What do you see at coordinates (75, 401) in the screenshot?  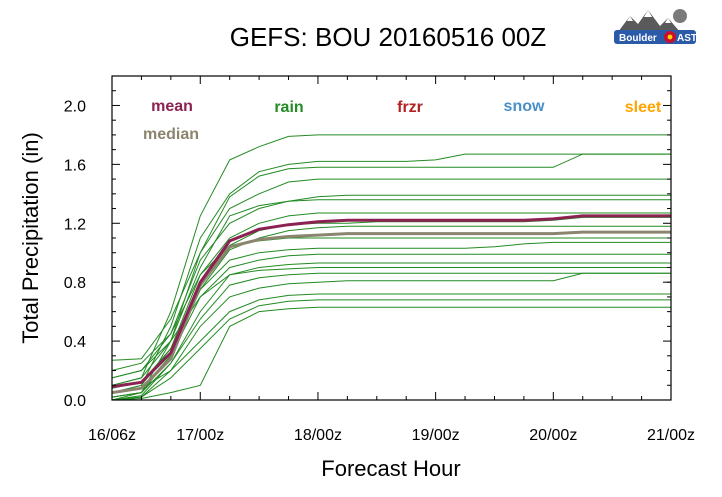 I see `y-tick-label: 0.0` at bounding box center [75, 401].